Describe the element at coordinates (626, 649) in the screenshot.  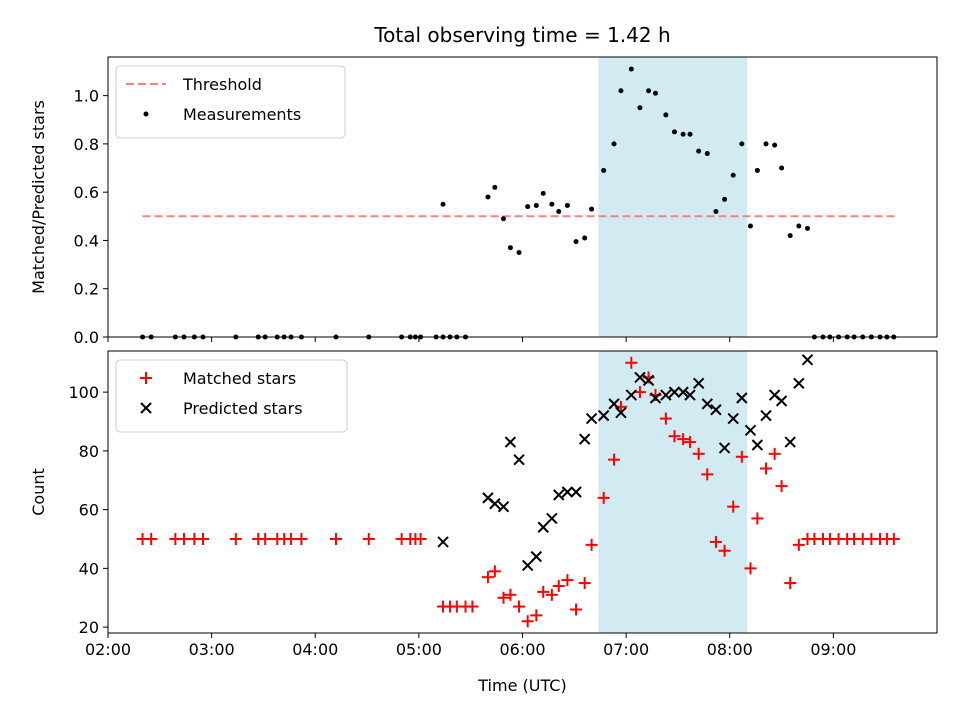
I see `x-tick-label: 07:00` at that location.